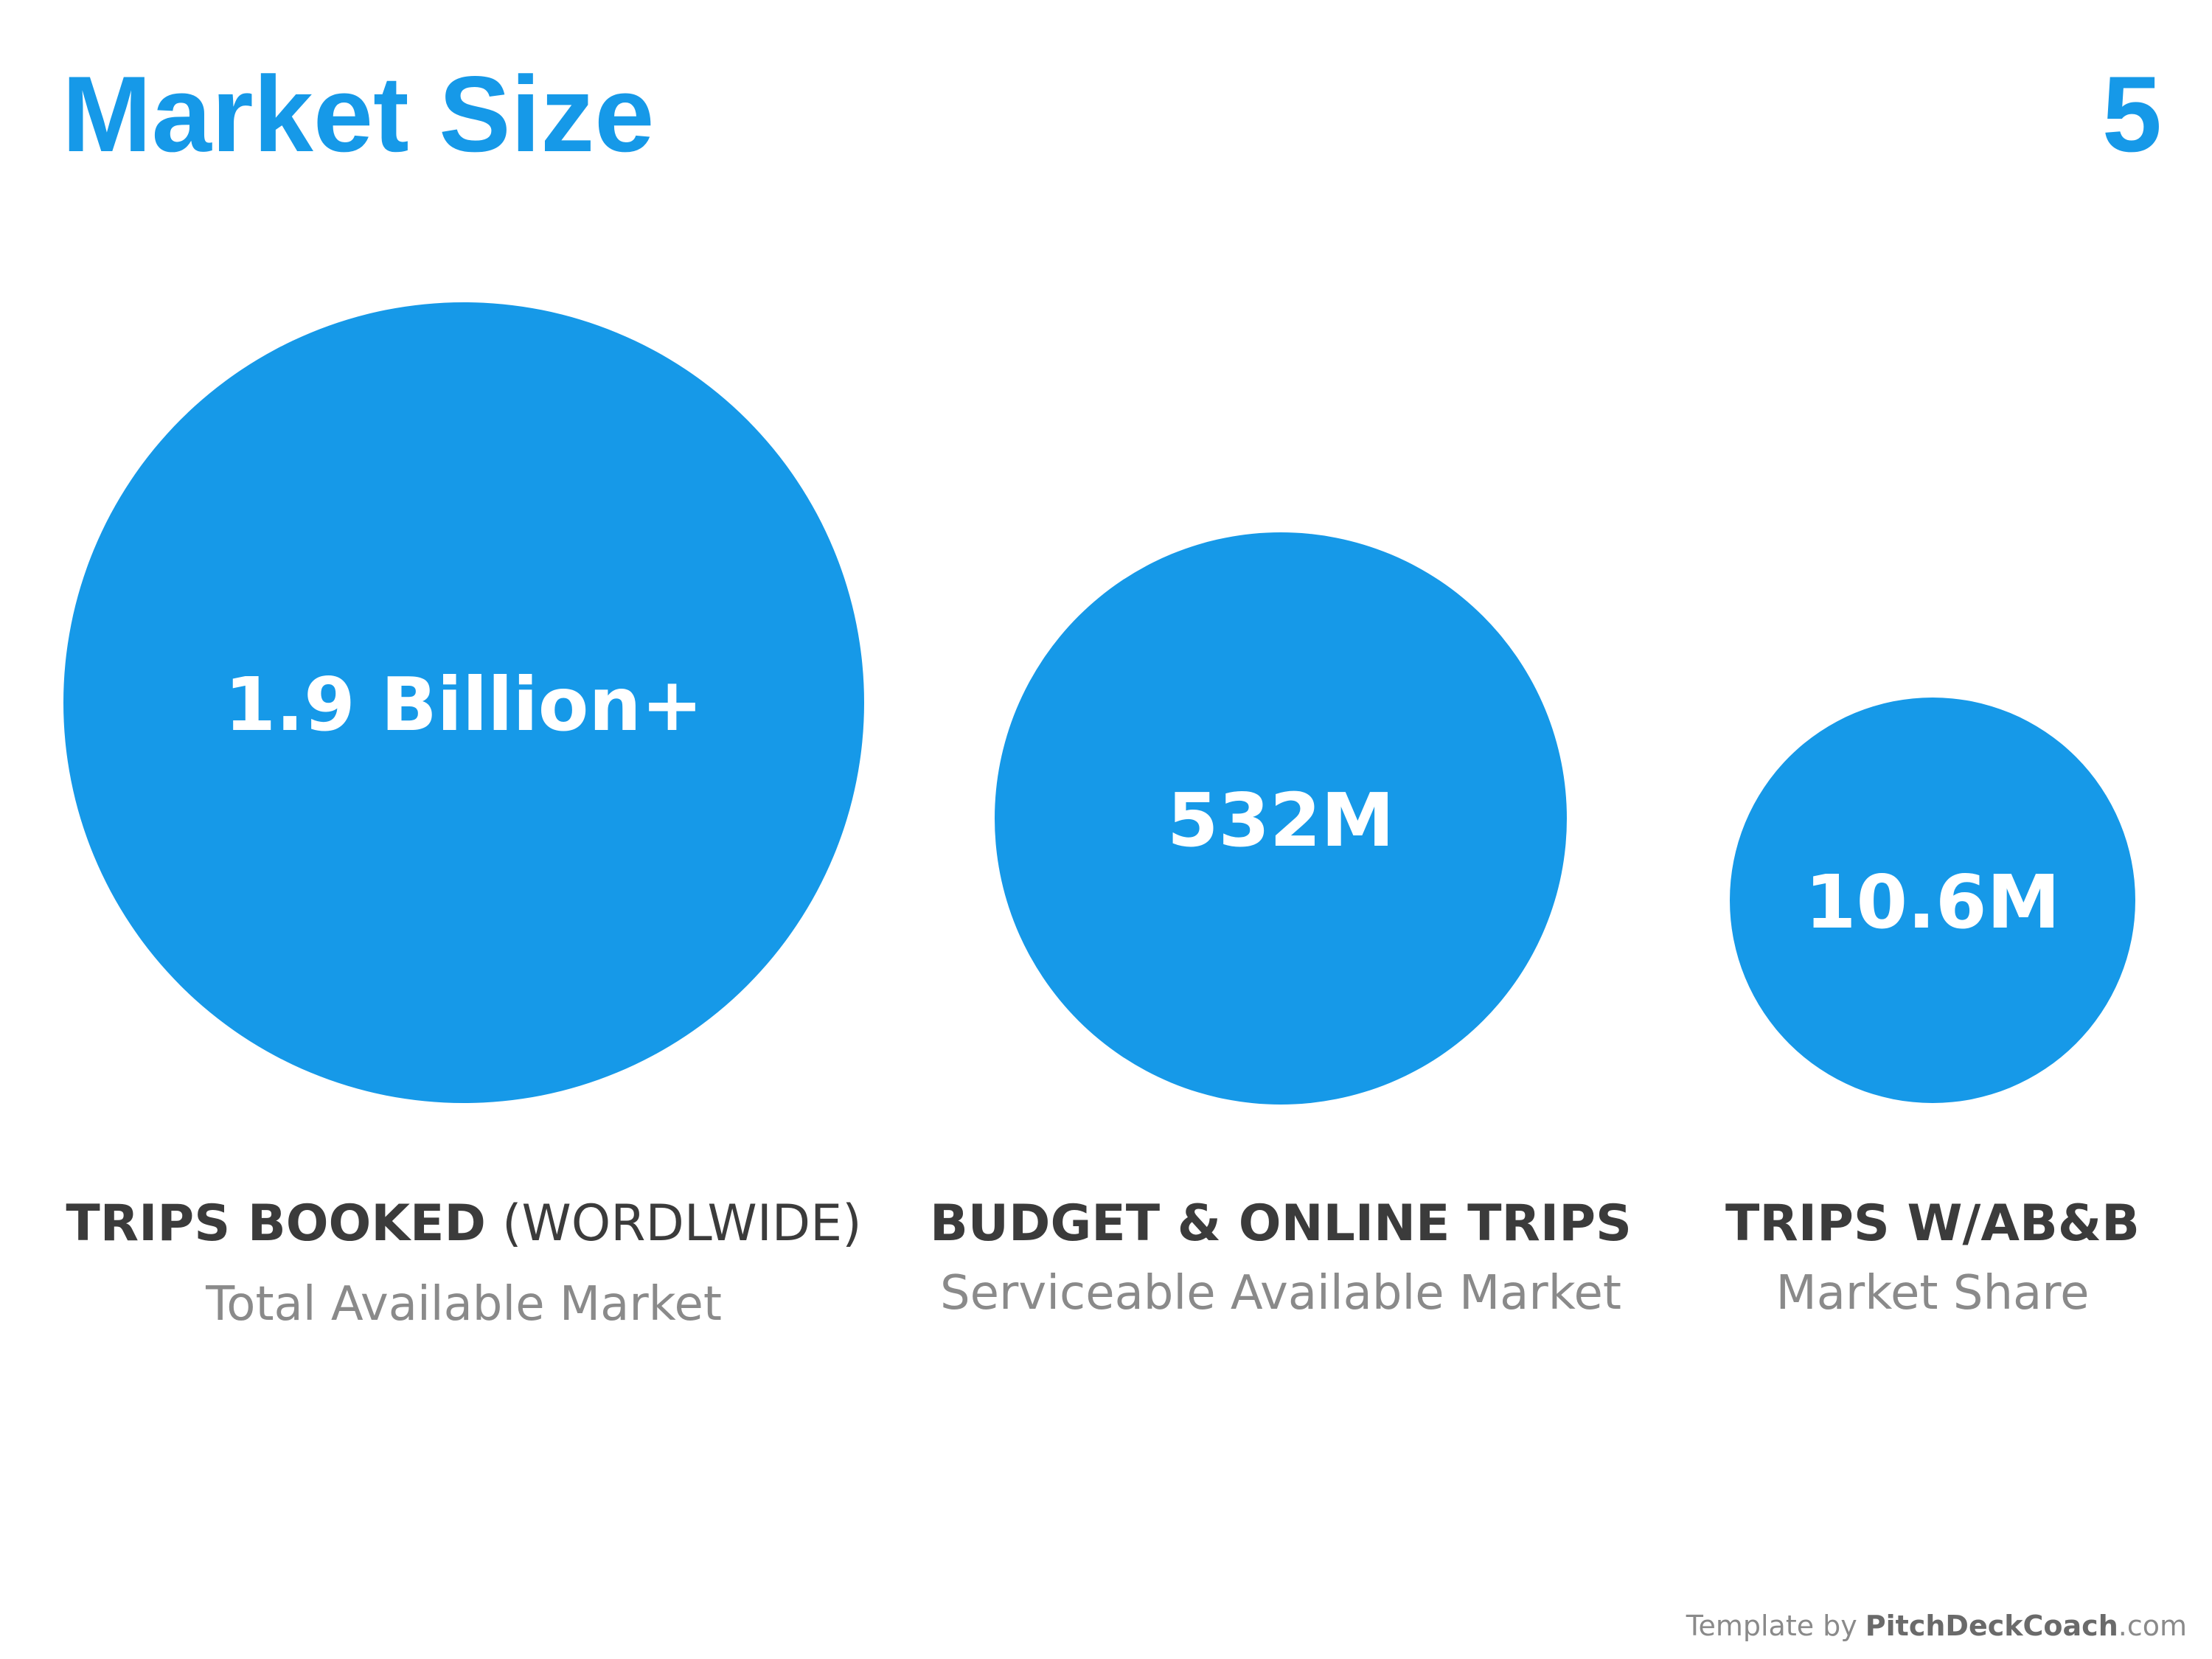 The height and width of the screenshot is (1659, 2212). I want to click on circle-sublabel: Serviceable Available Market, so click(1280, 1293).